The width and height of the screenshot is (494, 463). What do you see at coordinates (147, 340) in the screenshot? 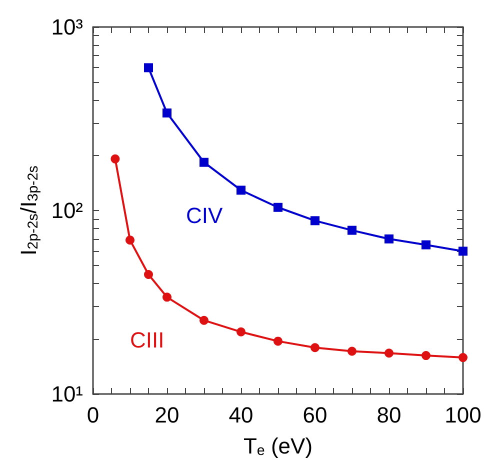
I see `series-label: CIII` at bounding box center [147, 340].